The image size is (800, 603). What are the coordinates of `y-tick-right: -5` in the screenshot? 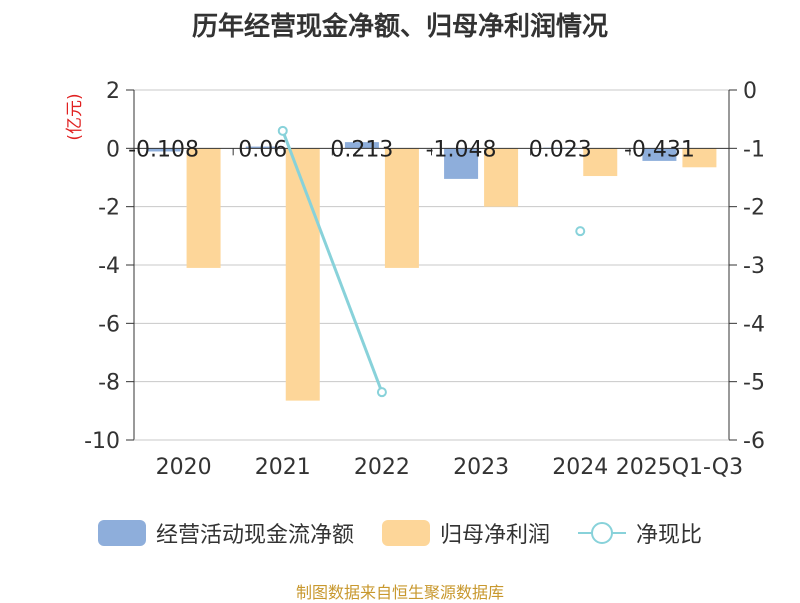 It's located at (754, 383).